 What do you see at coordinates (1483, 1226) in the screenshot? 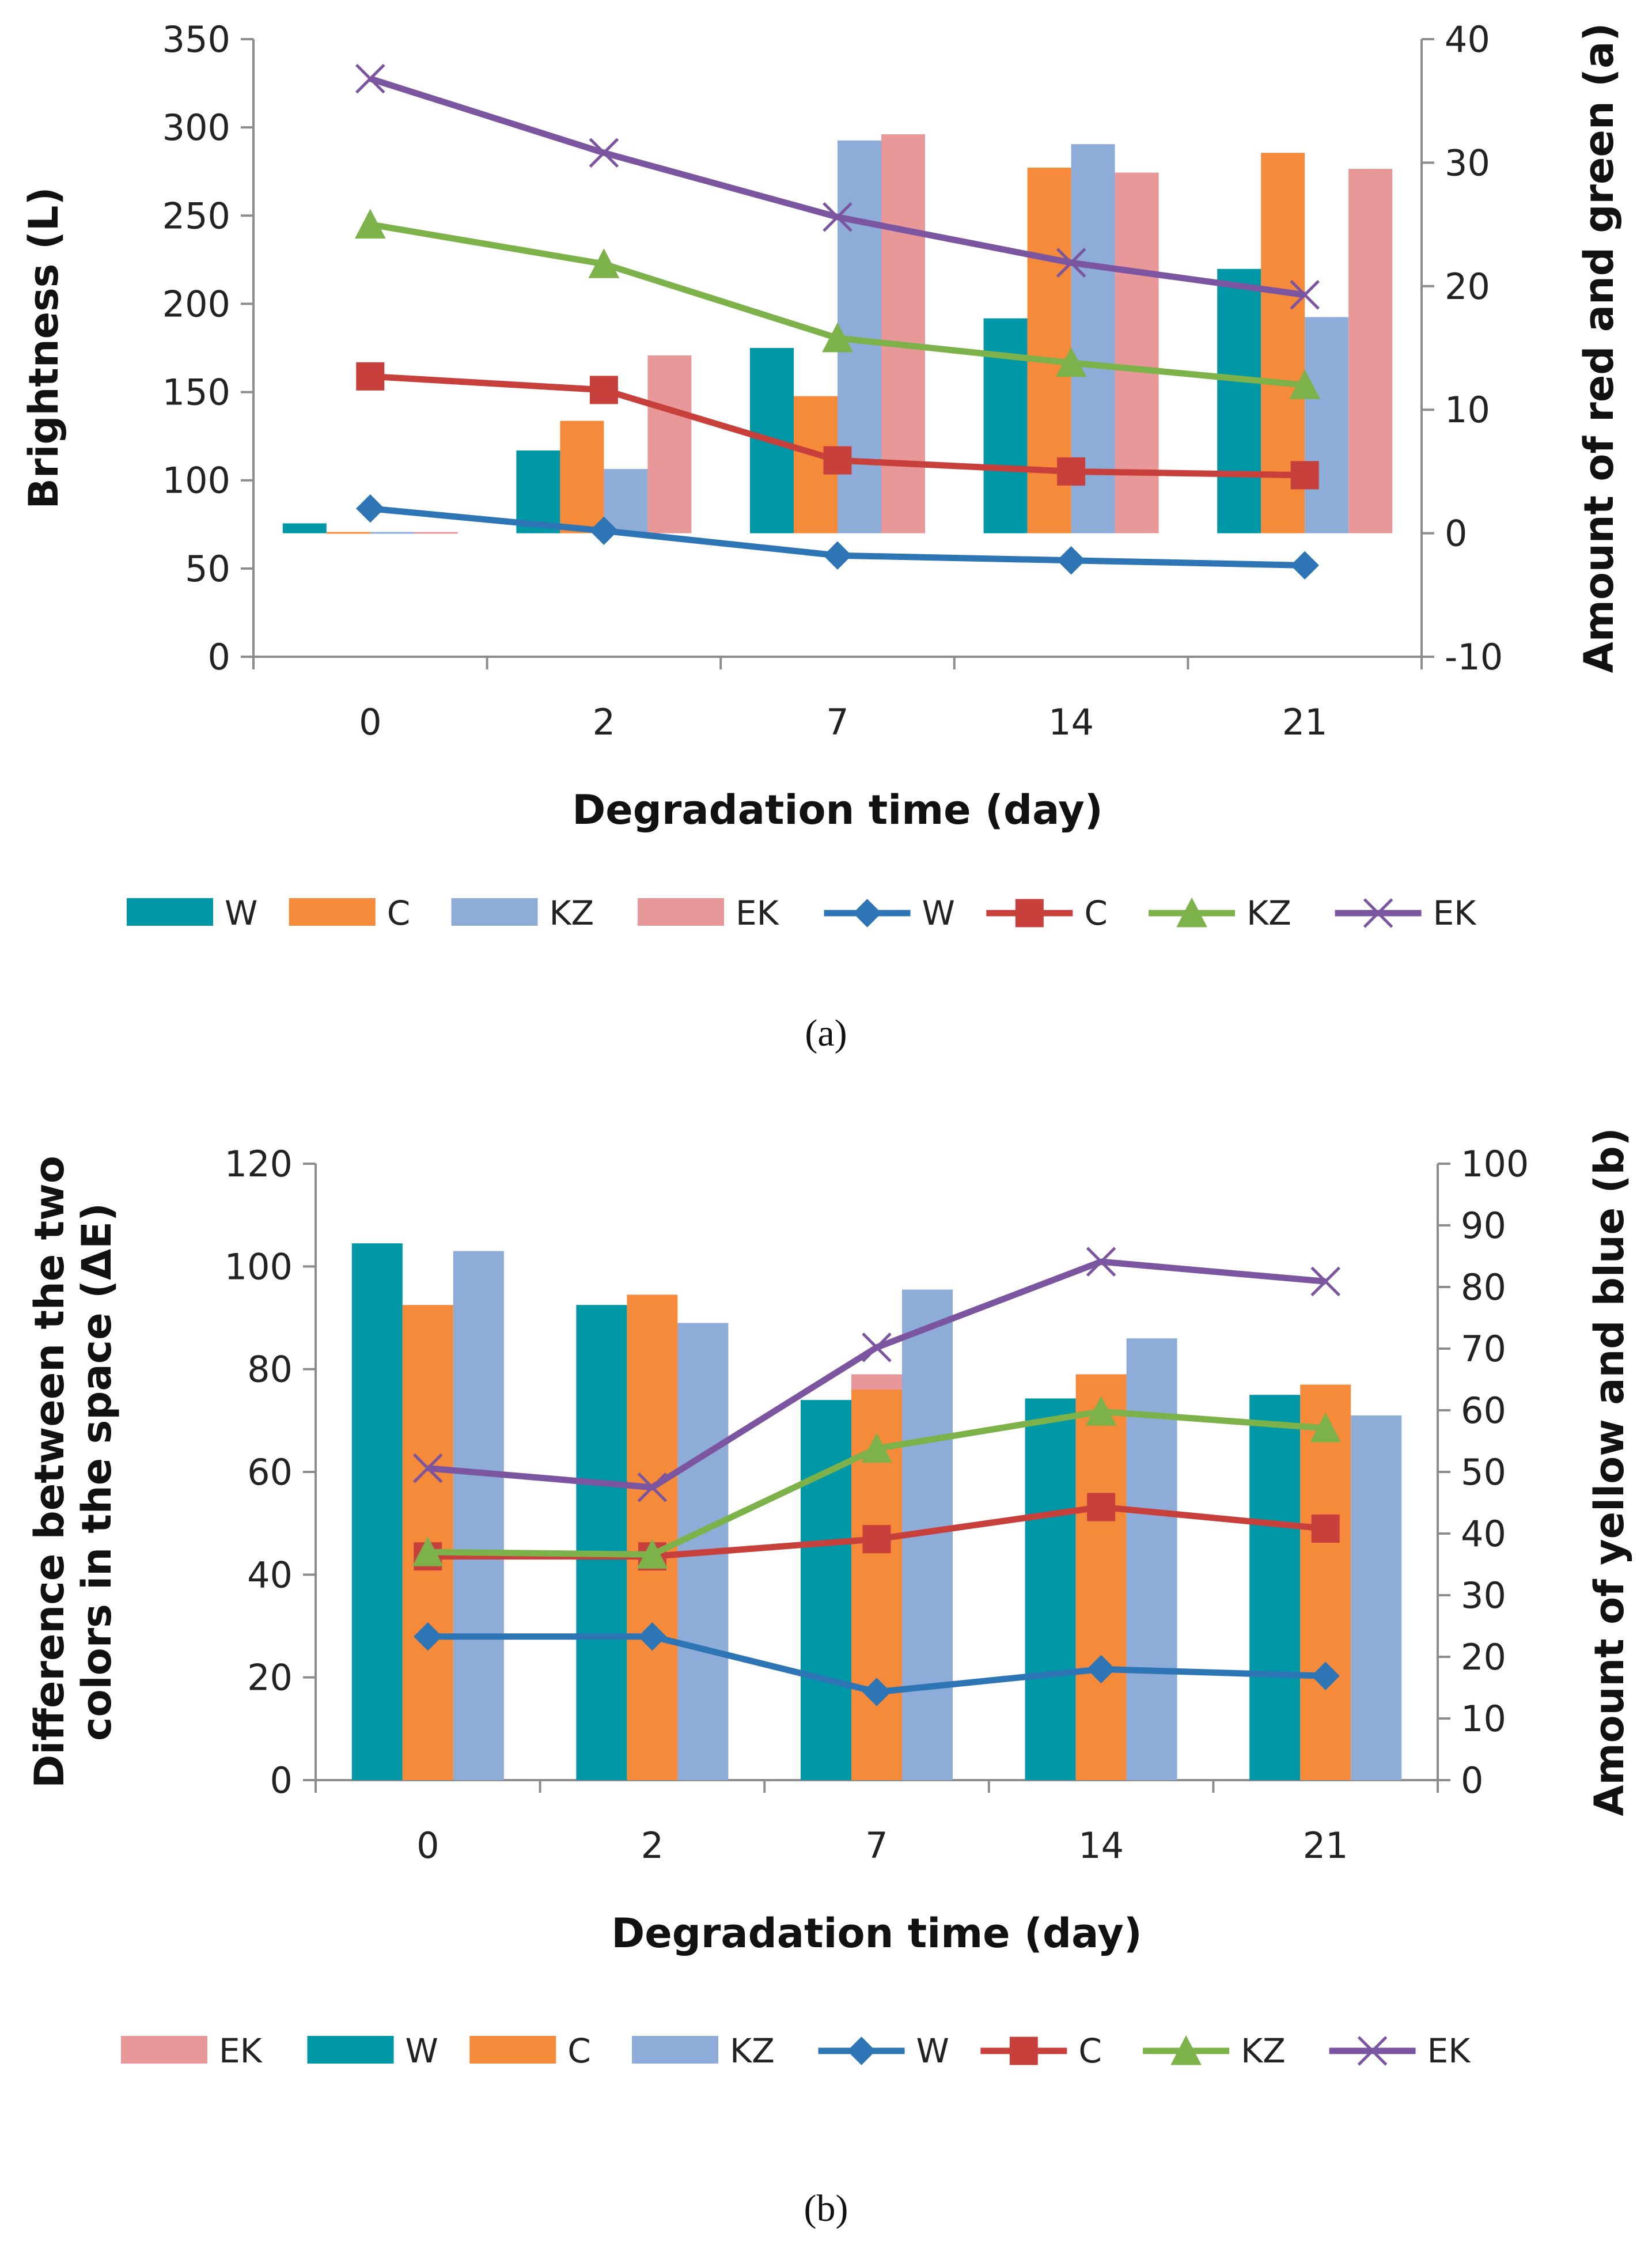
I see `y2-tick-label: 90` at bounding box center [1483, 1226].